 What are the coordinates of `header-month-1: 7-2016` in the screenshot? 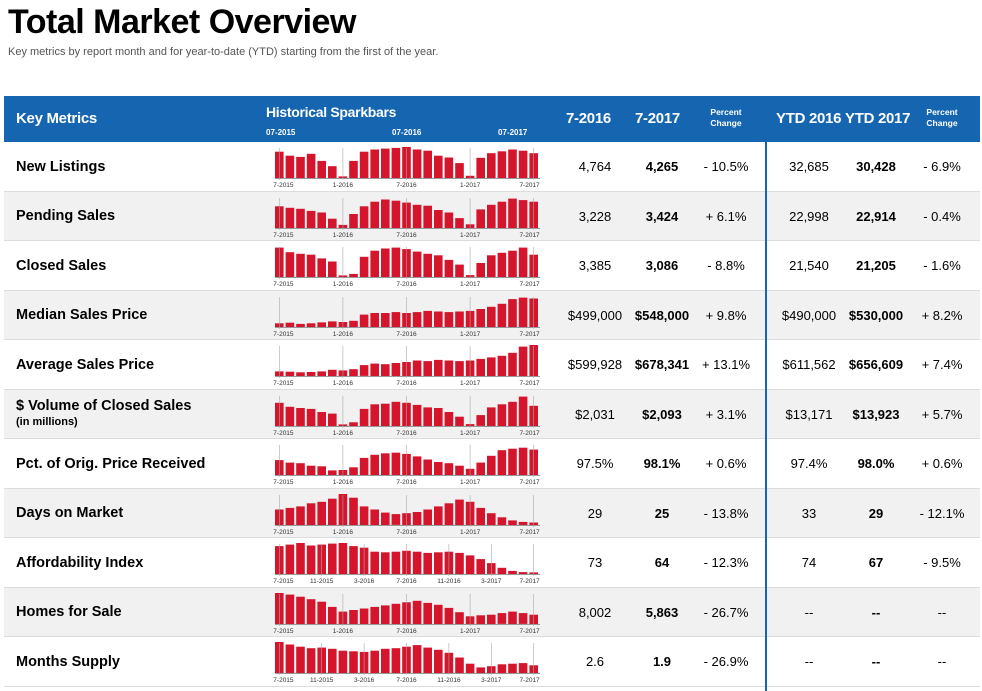 It's located at (588, 118).